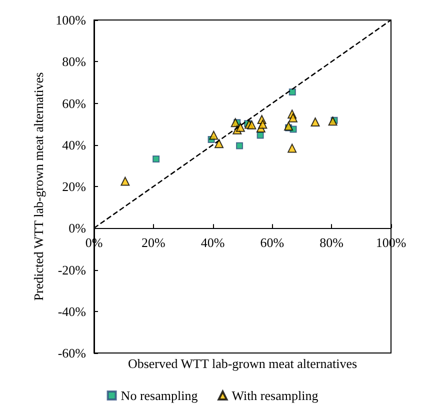 The image size is (425, 417). Describe the element at coordinates (243, 363) in the screenshot. I see `x-axis-title: Observed WTT lab-grown meat alternatives` at that location.